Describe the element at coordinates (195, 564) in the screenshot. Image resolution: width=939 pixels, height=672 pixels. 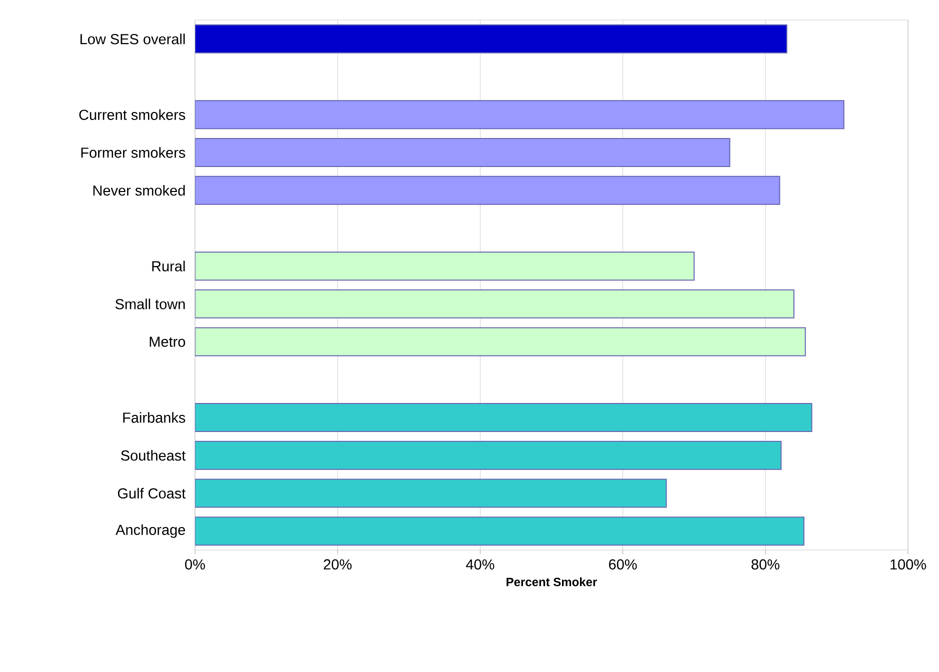
I see `x-tick-label: 0%` at that location.